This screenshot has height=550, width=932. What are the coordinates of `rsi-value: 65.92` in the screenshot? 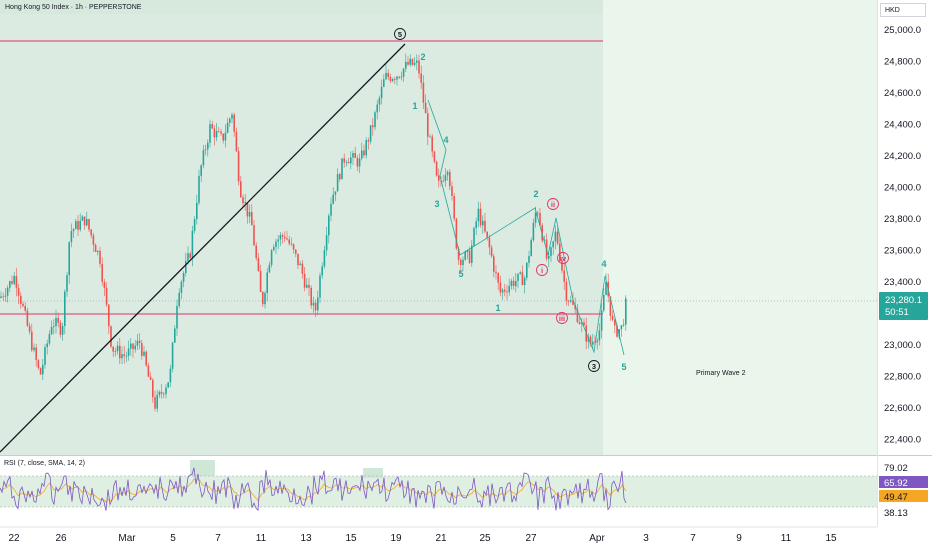 It's located at (896, 483).